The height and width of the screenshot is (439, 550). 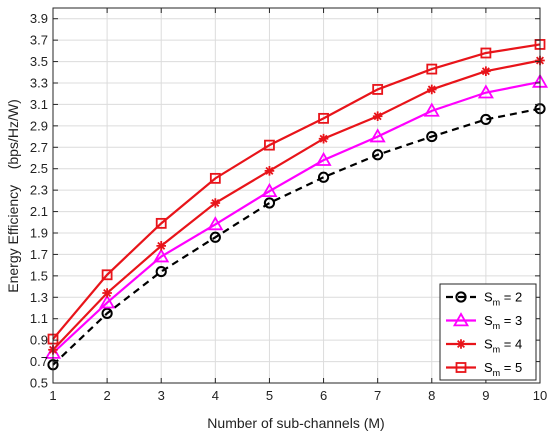 What do you see at coordinates (39, 18) in the screenshot?
I see `y-tick-label: 3.9` at bounding box center [39, 18].